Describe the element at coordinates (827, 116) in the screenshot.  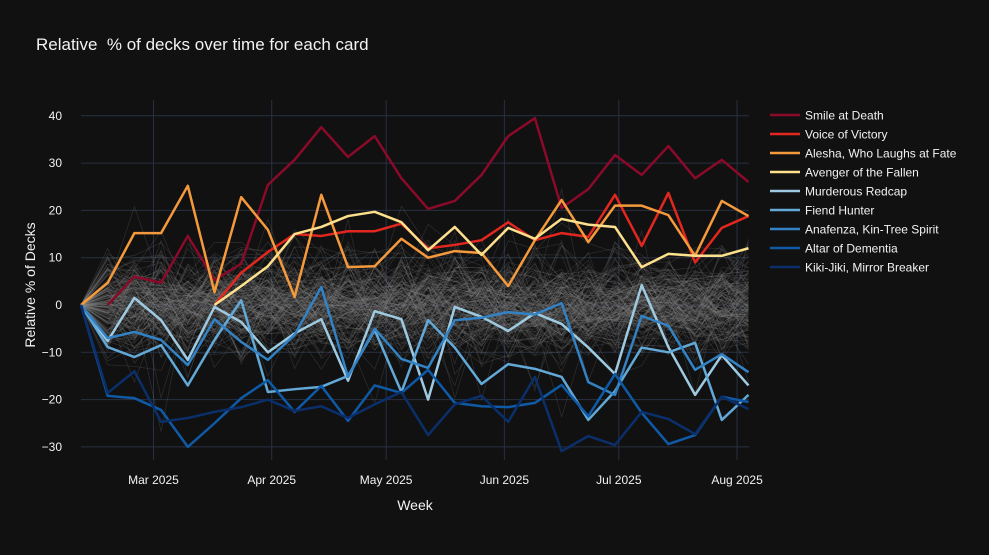
I see `legend-item: Smile at Death` at that location.